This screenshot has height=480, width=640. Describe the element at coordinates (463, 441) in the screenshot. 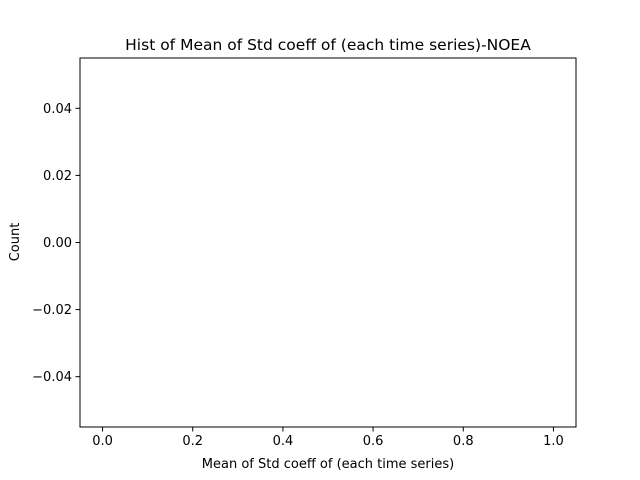

I see `x-tick-label: 0.8` at that location.